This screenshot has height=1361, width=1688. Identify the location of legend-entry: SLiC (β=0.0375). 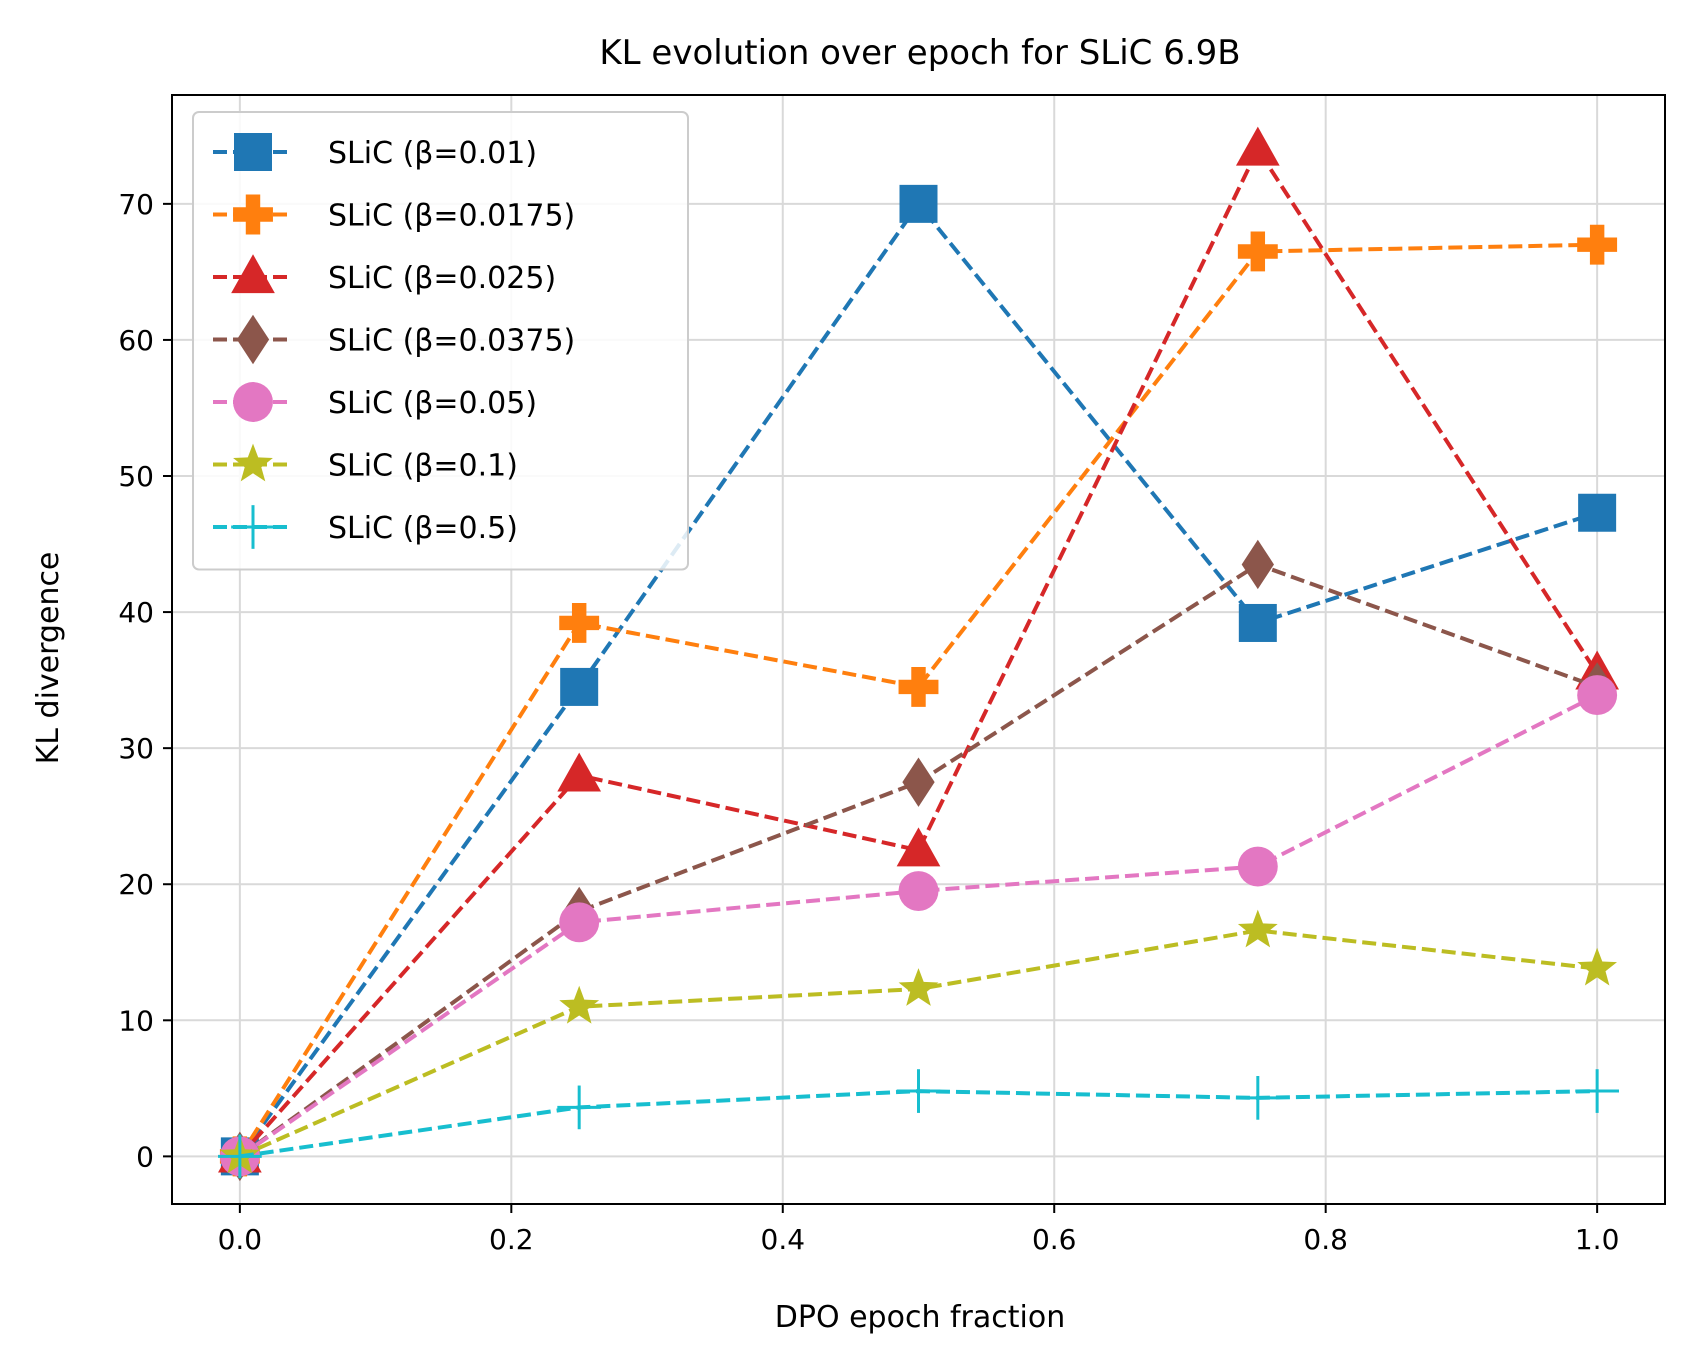
(394, 339).